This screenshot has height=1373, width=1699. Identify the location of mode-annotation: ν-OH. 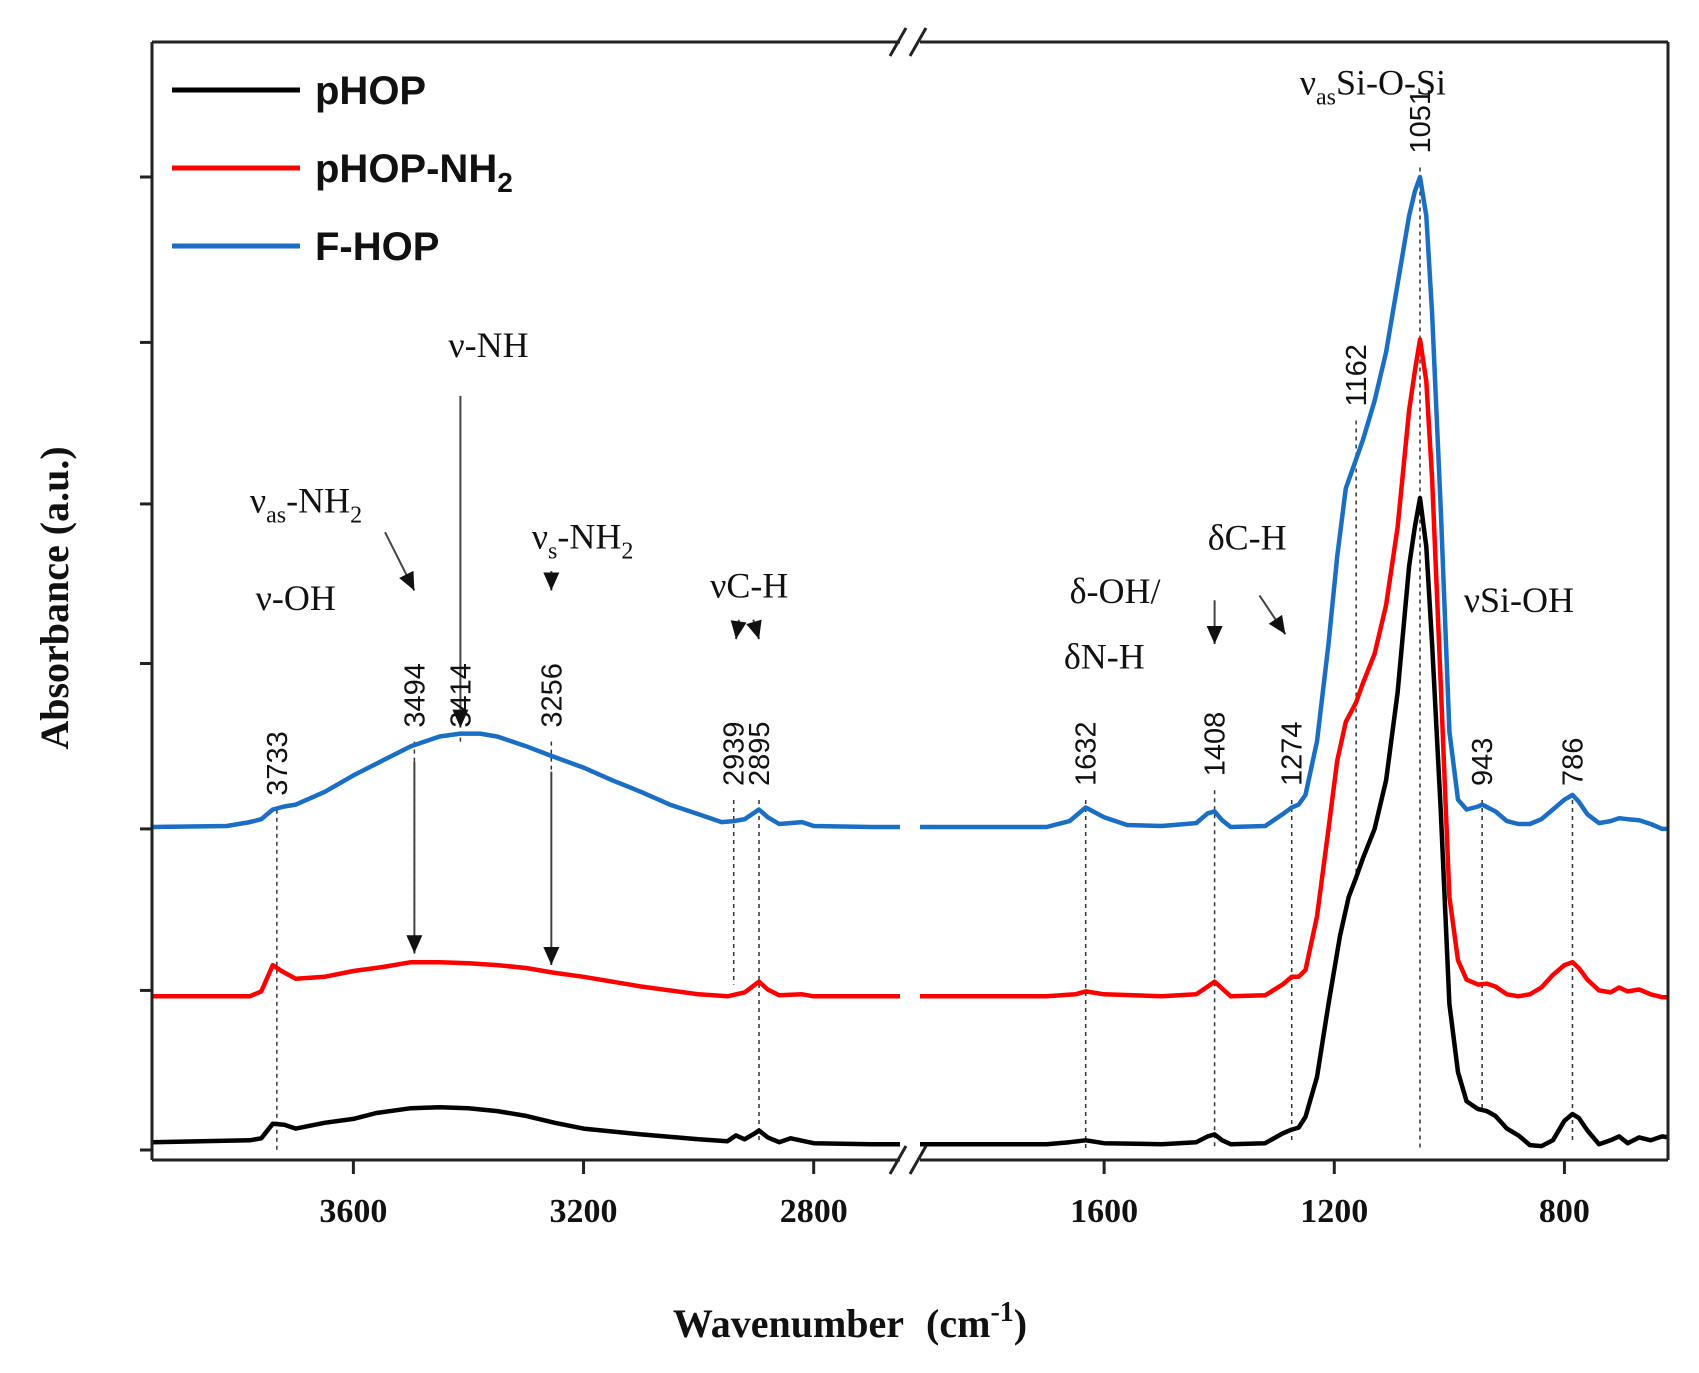
(296, 598).